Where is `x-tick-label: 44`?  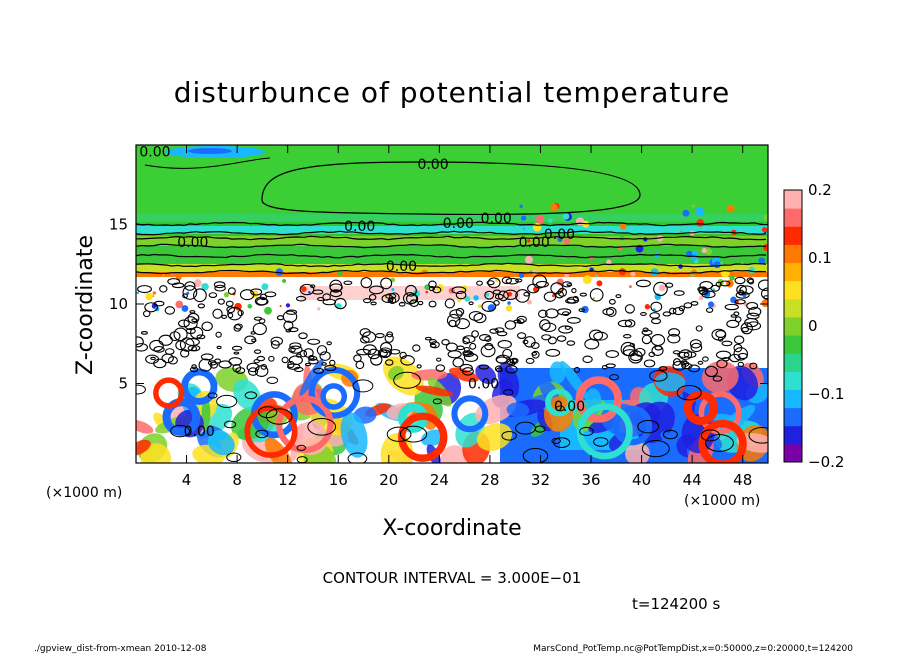 x-tick-label: 44 is located at coordinates (692, 480).